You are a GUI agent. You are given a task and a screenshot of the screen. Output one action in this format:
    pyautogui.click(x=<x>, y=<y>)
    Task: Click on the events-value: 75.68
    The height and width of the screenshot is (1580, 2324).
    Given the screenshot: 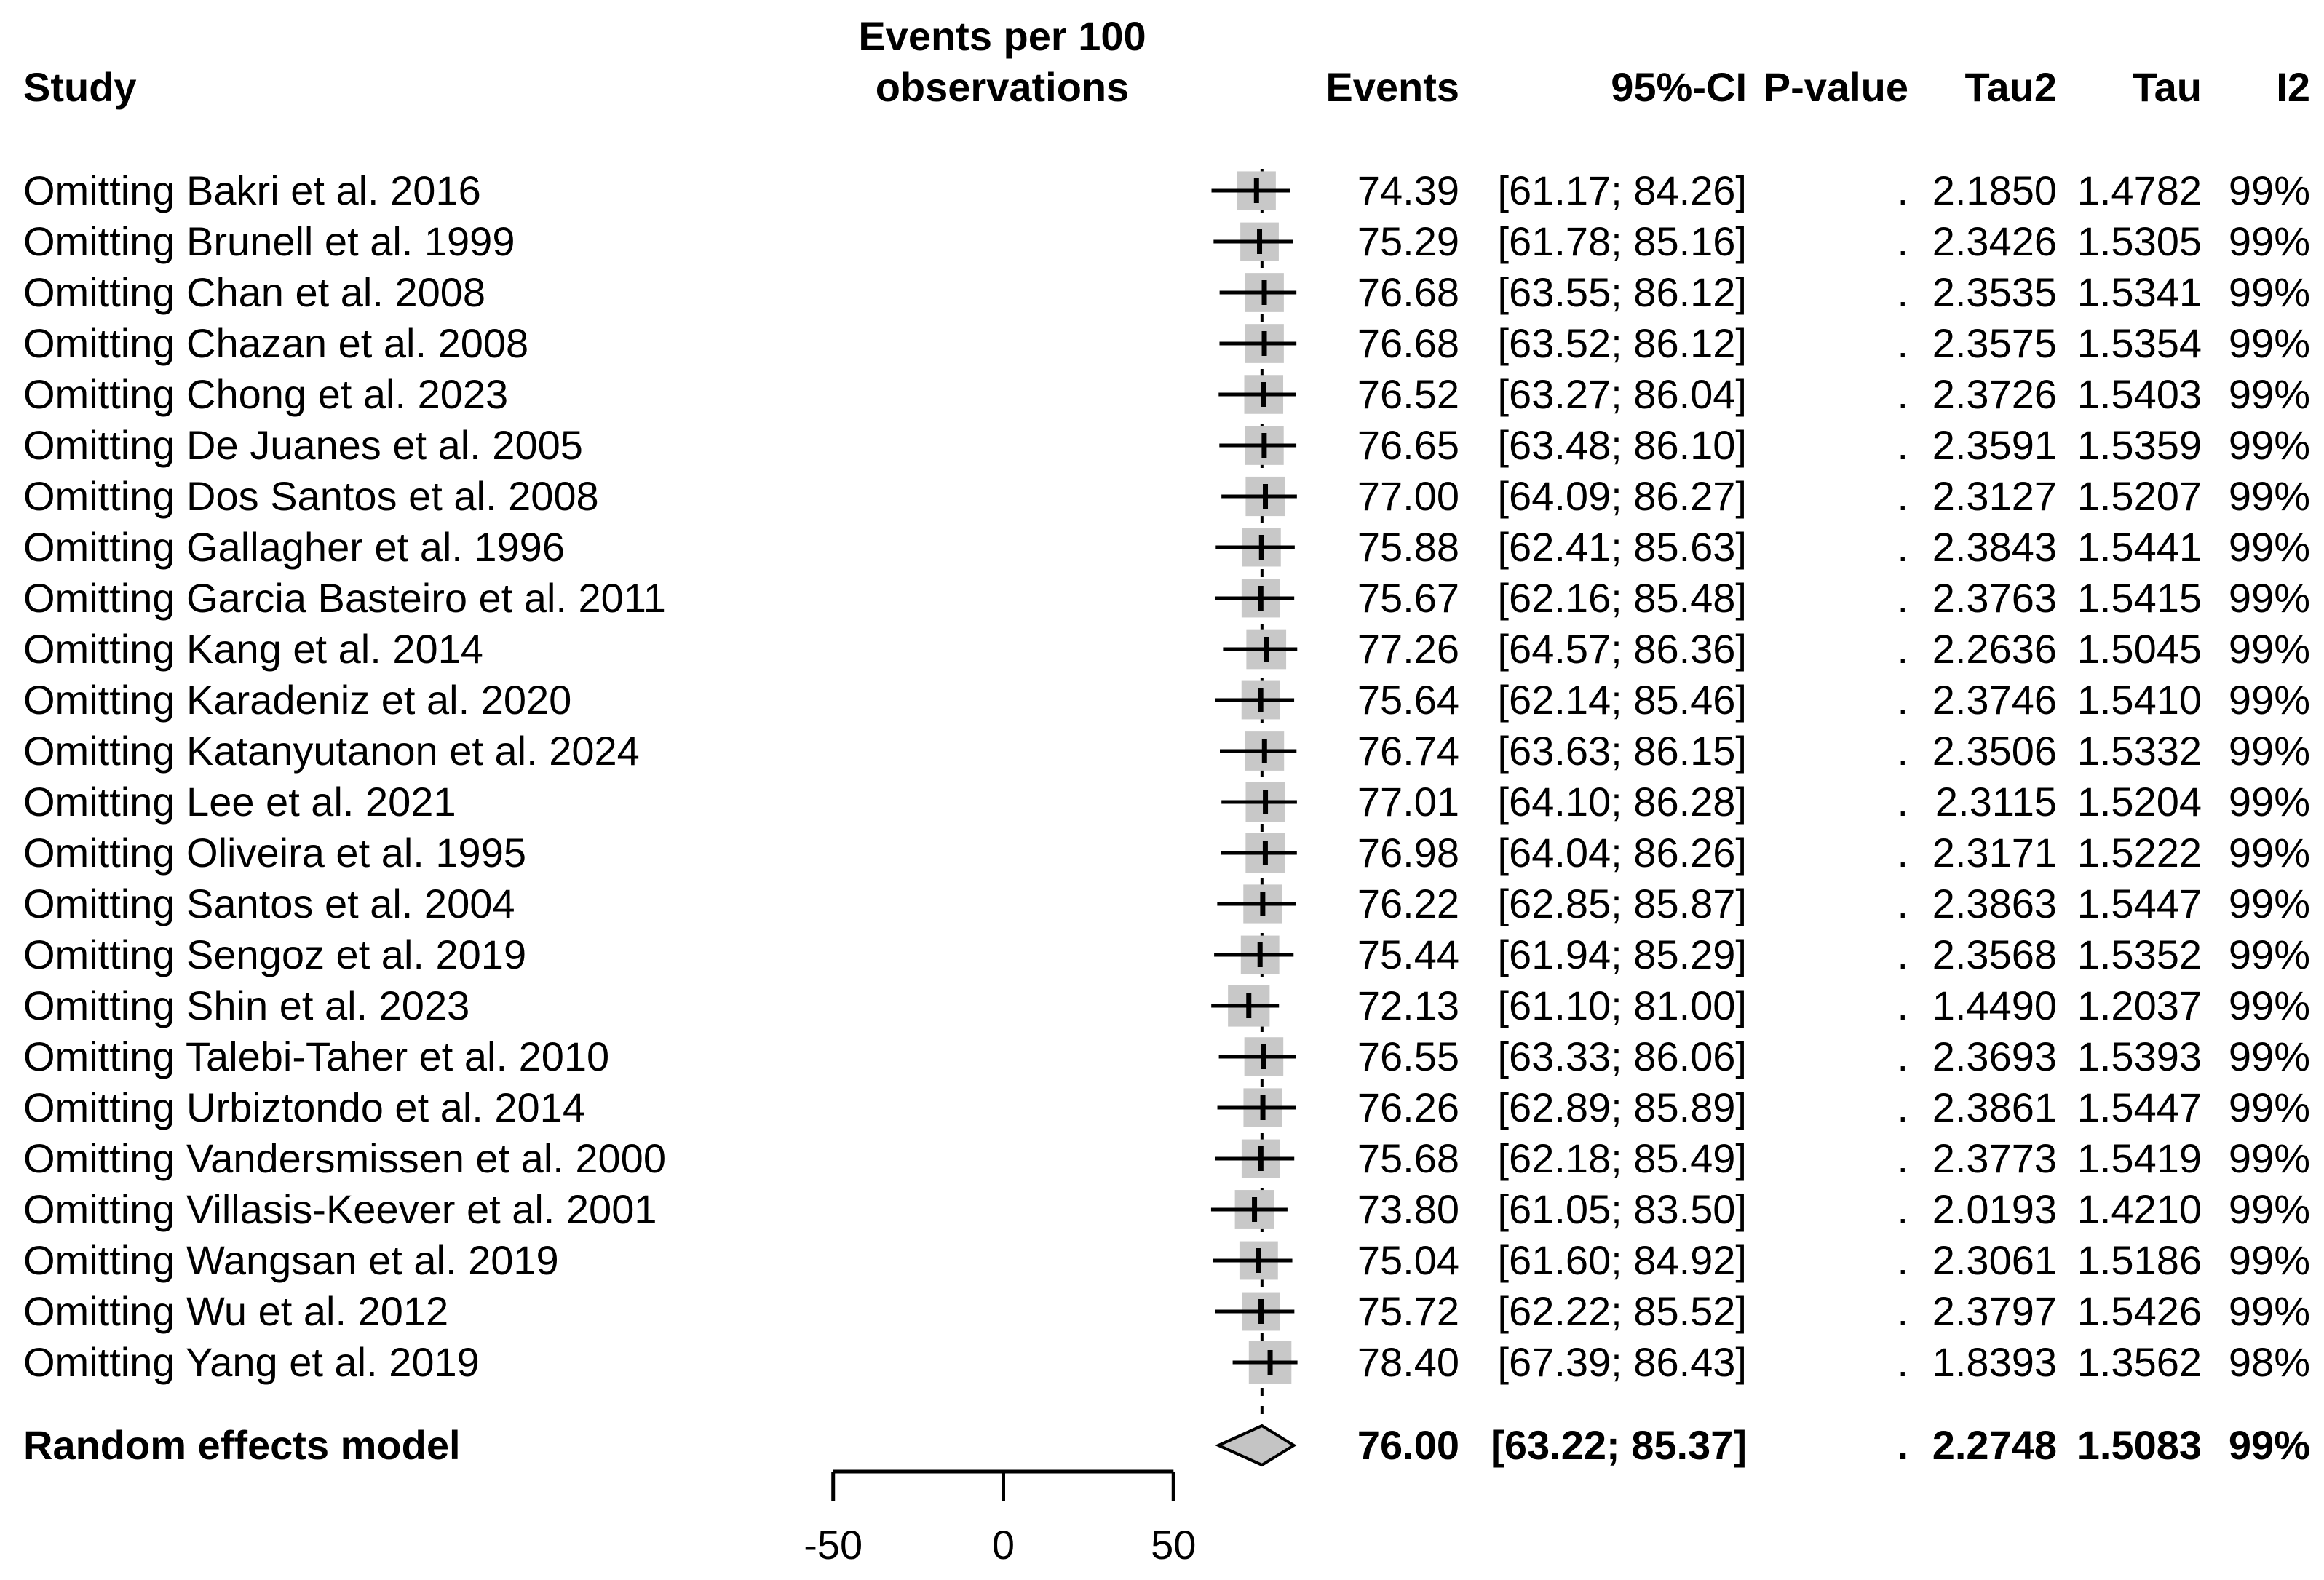 What is the action you would take?
    pyautogui.click(x=1408, y=1158)
    